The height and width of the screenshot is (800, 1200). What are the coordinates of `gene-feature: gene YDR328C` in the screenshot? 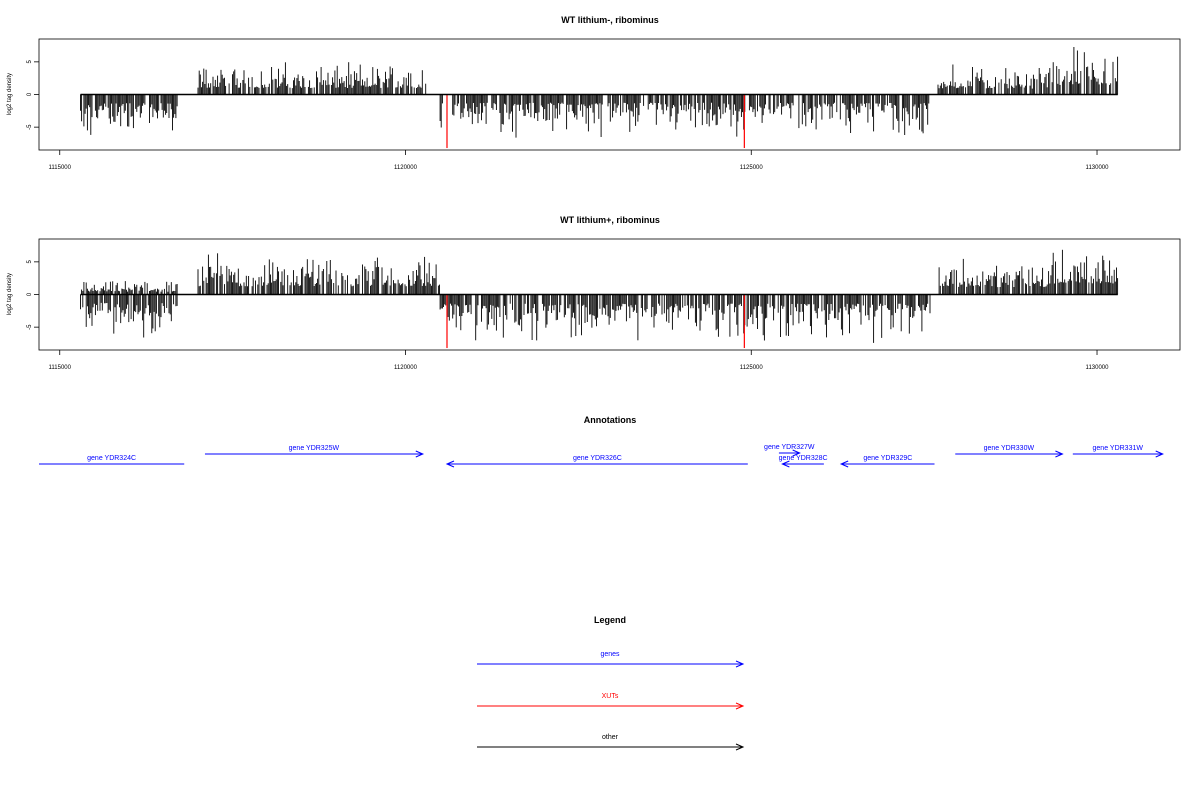 It's located at (803, 461).